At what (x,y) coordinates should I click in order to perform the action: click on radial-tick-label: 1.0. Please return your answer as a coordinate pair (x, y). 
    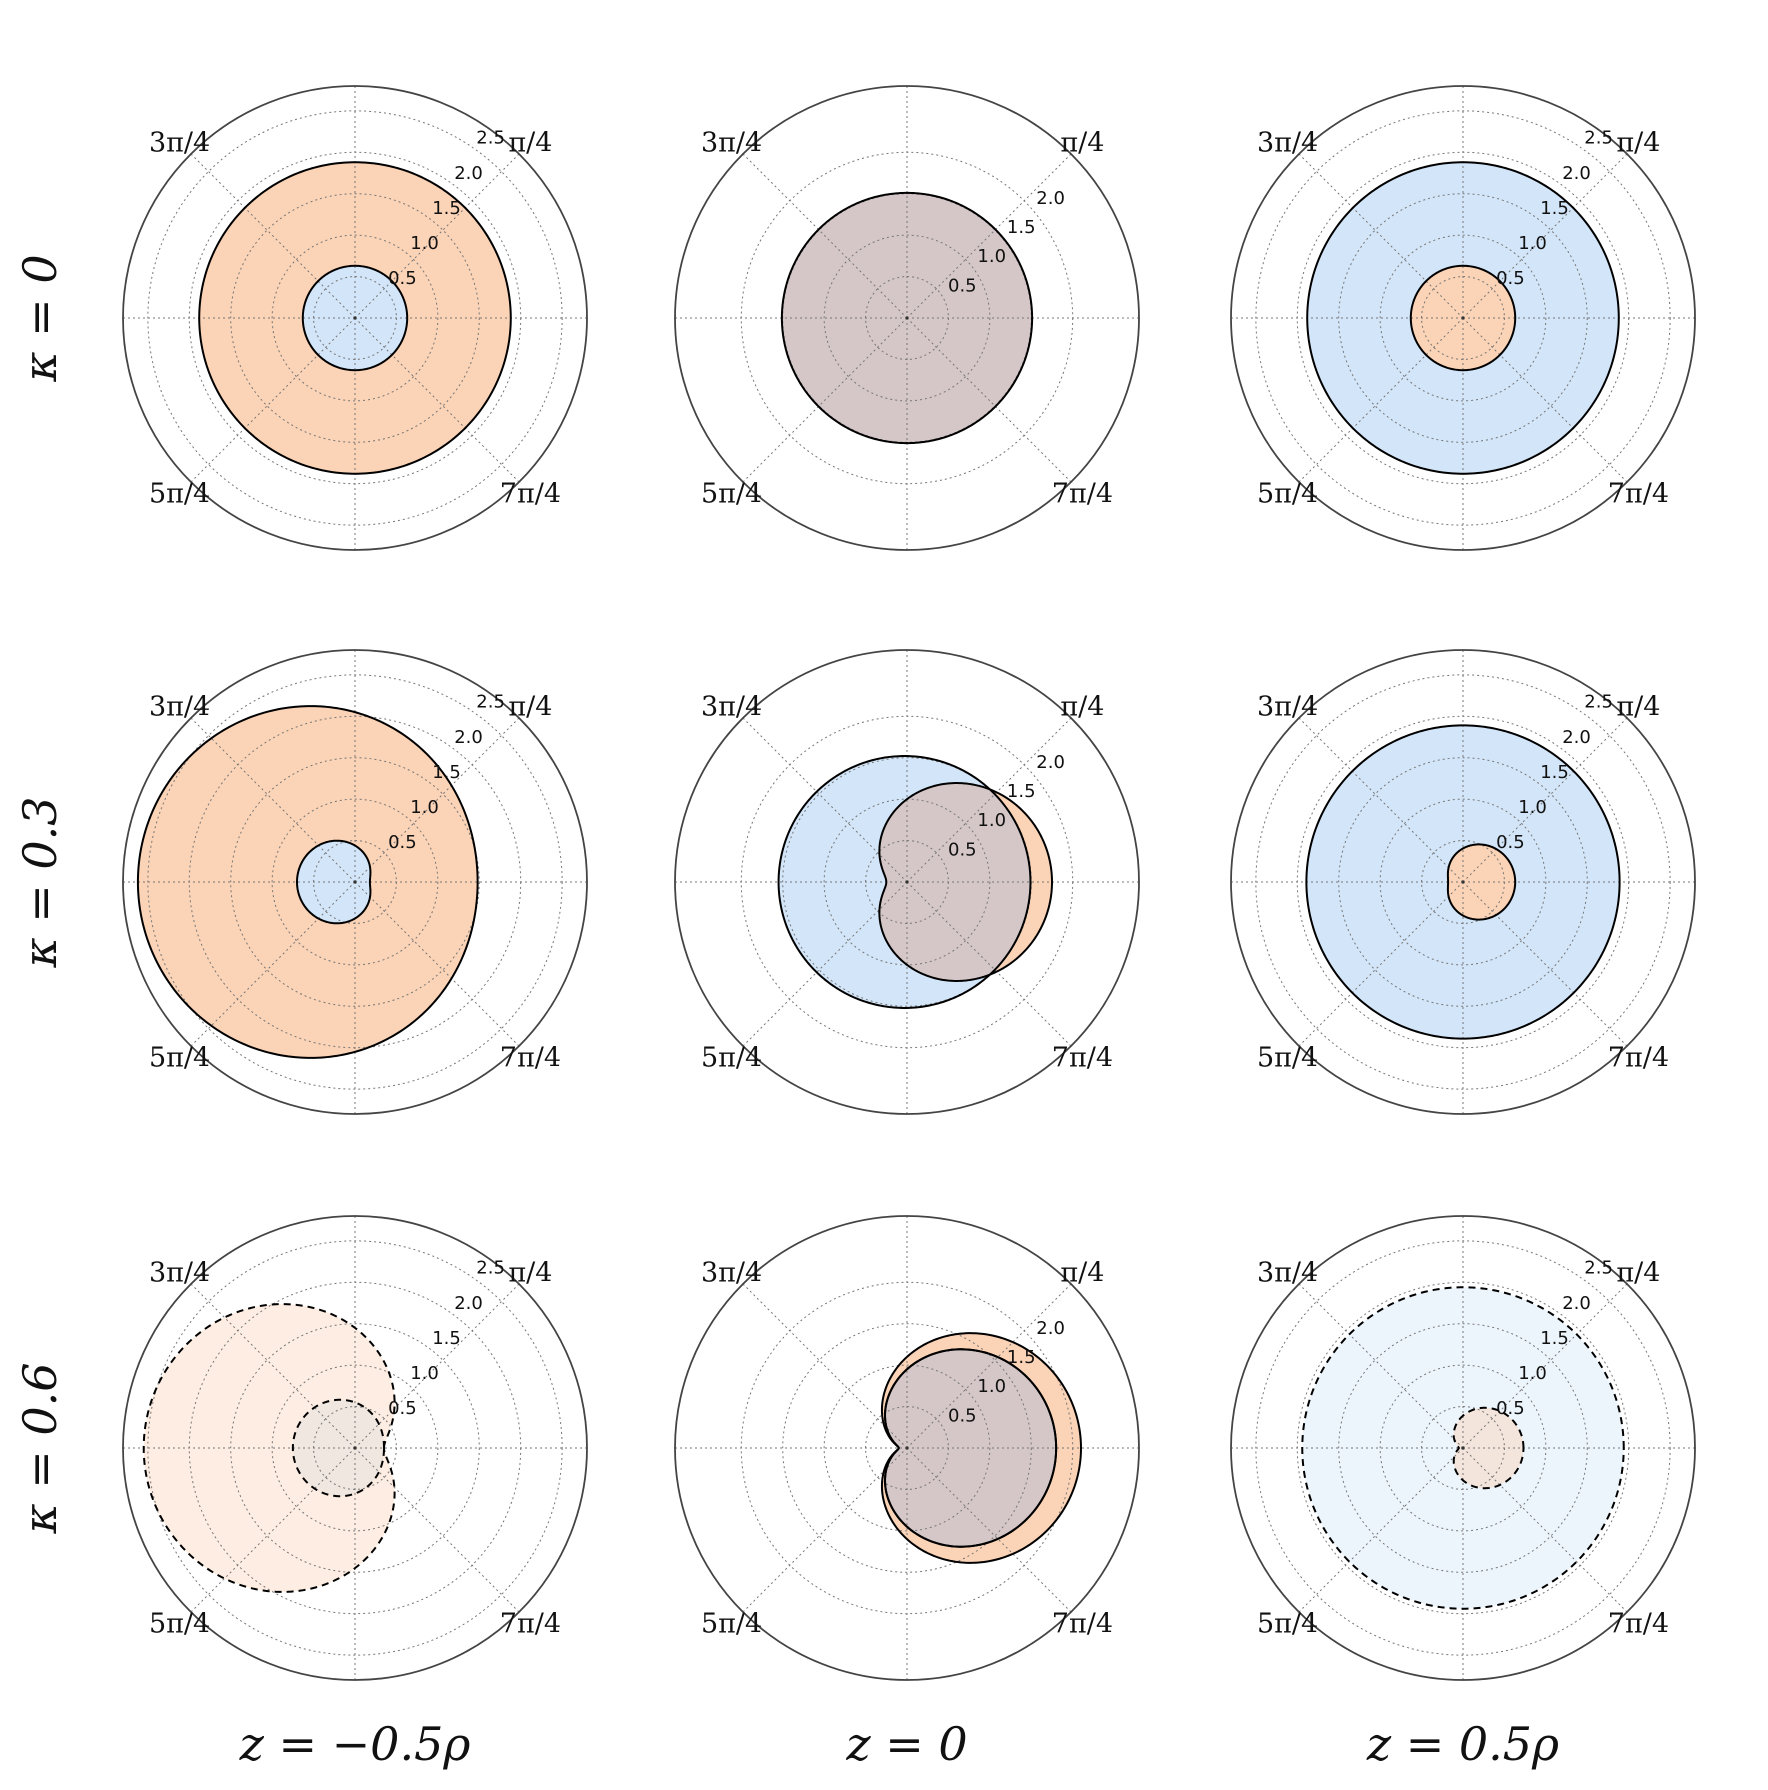
    Looking at the image, I should click on (424, 1373).